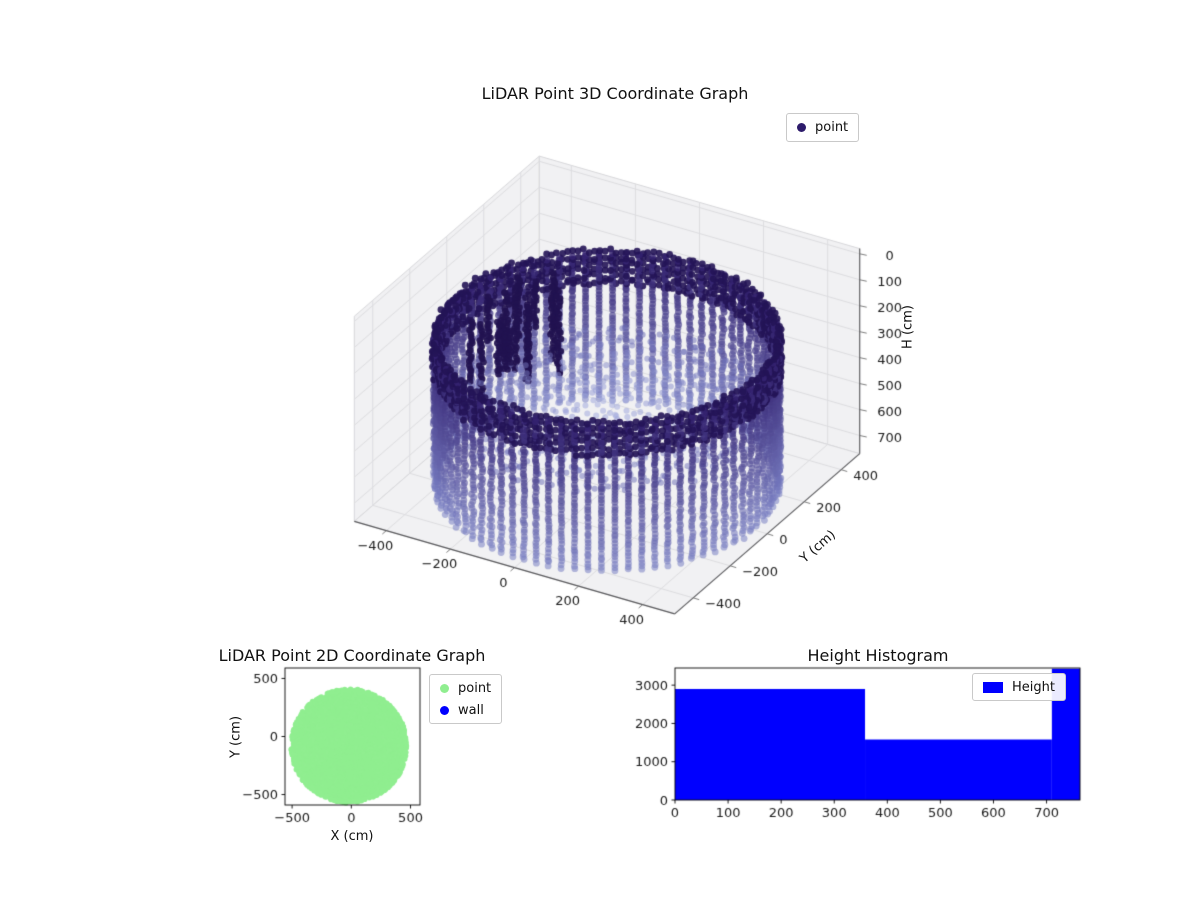  I want to click on plot2d-legend-entry-wall: wall, so click(465, 710).